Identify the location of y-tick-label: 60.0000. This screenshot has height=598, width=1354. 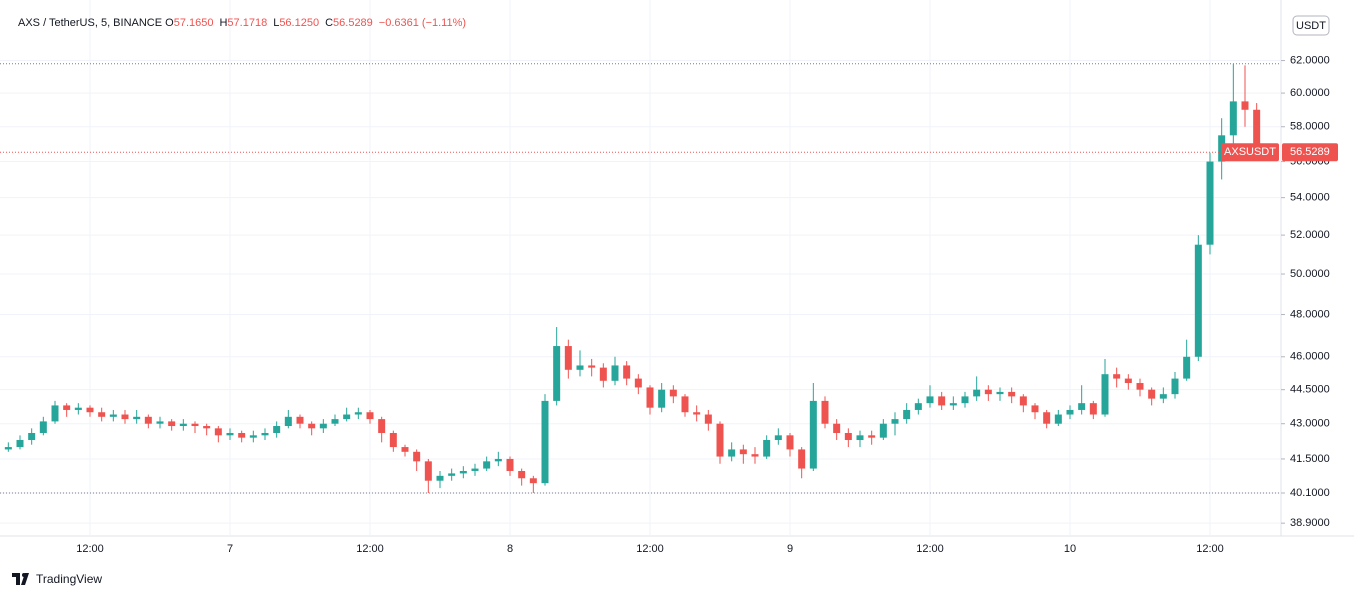
(1310, 93).